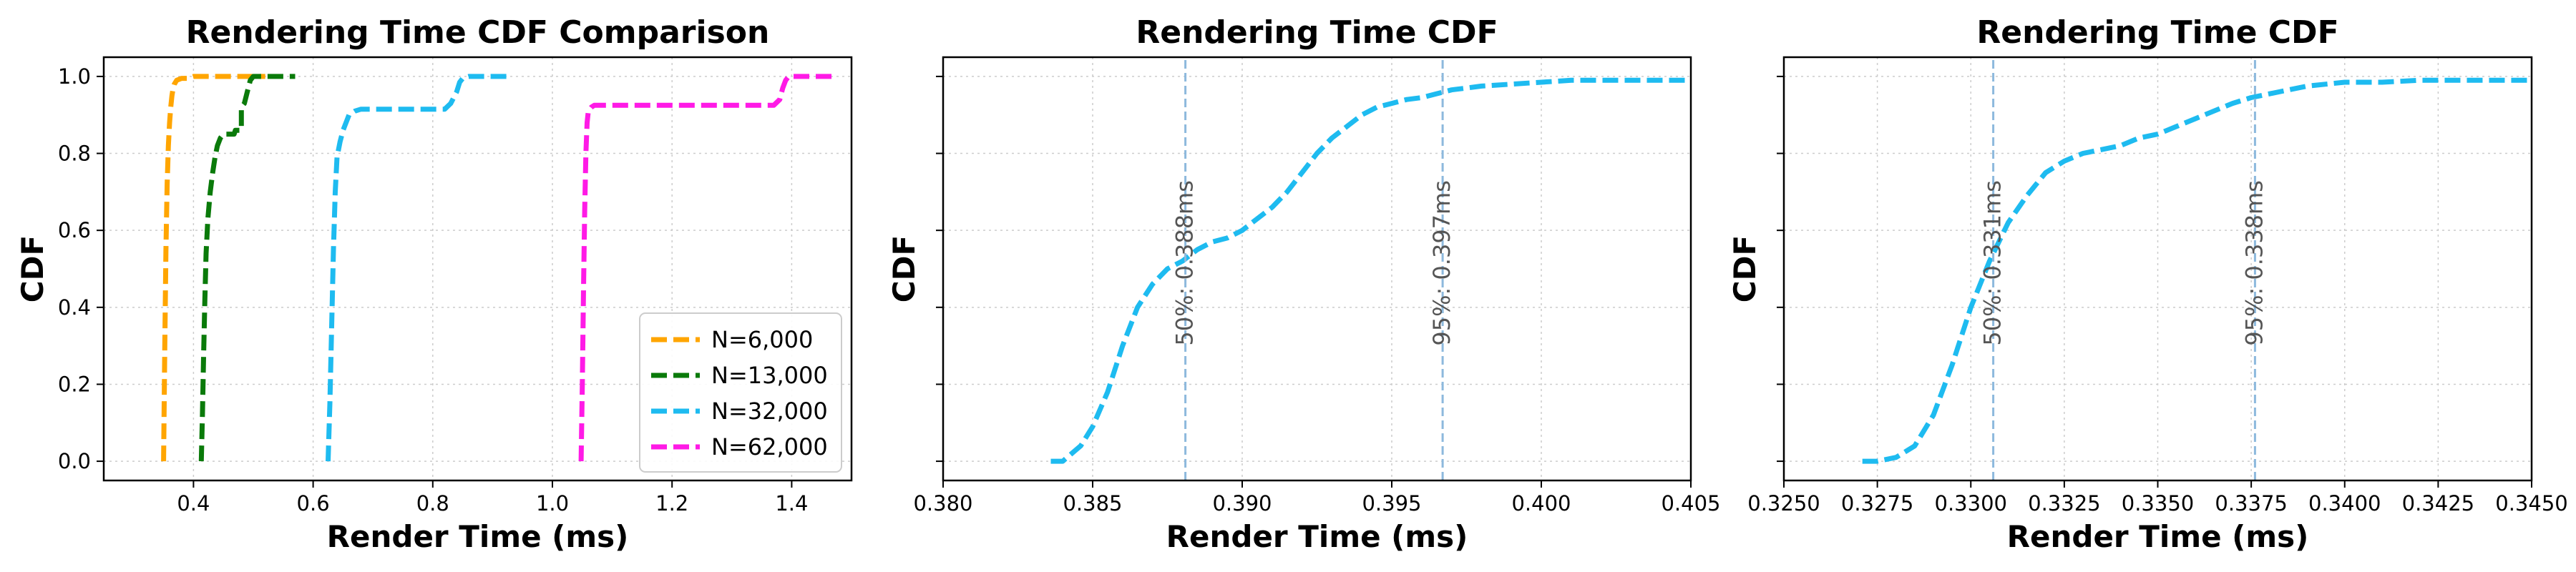 The width and height of the screenshot is (2576, 572). I want to click on percentile-label: 50%: 0.388ms, so click(1185, 263).